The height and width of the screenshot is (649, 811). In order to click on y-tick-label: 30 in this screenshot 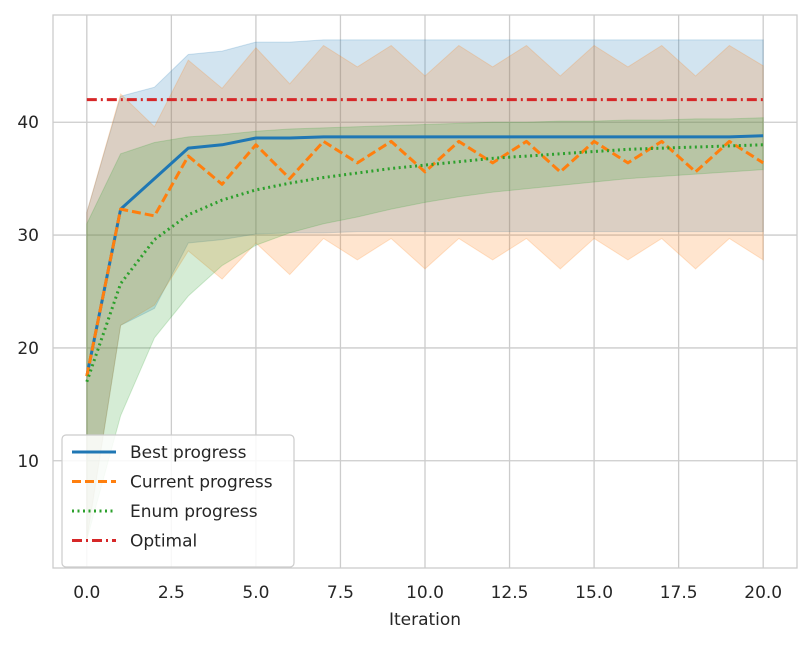, I will do `click(28, 236)`.